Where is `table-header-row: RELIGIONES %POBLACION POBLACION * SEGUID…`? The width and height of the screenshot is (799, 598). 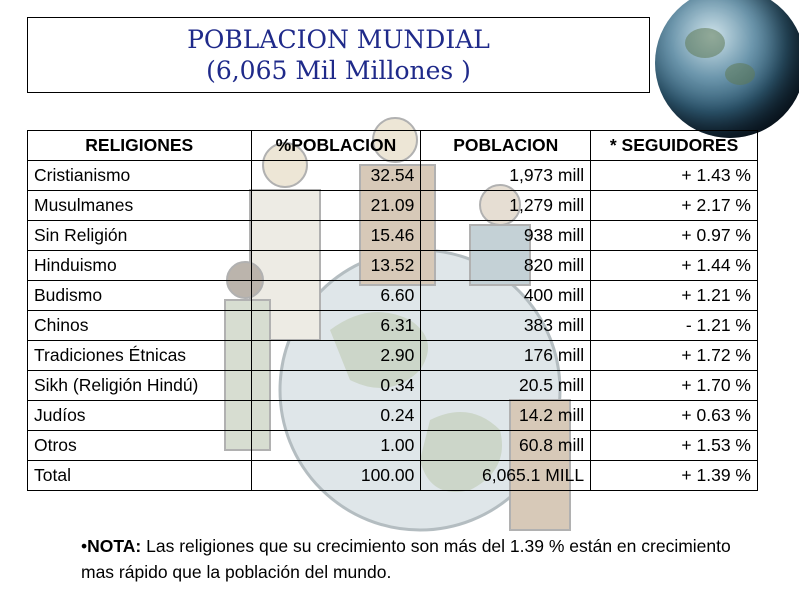 table-header-row: RELIGIONES %POBLACION POBLACION * SEGUID… is located at coordinates (392, 145).